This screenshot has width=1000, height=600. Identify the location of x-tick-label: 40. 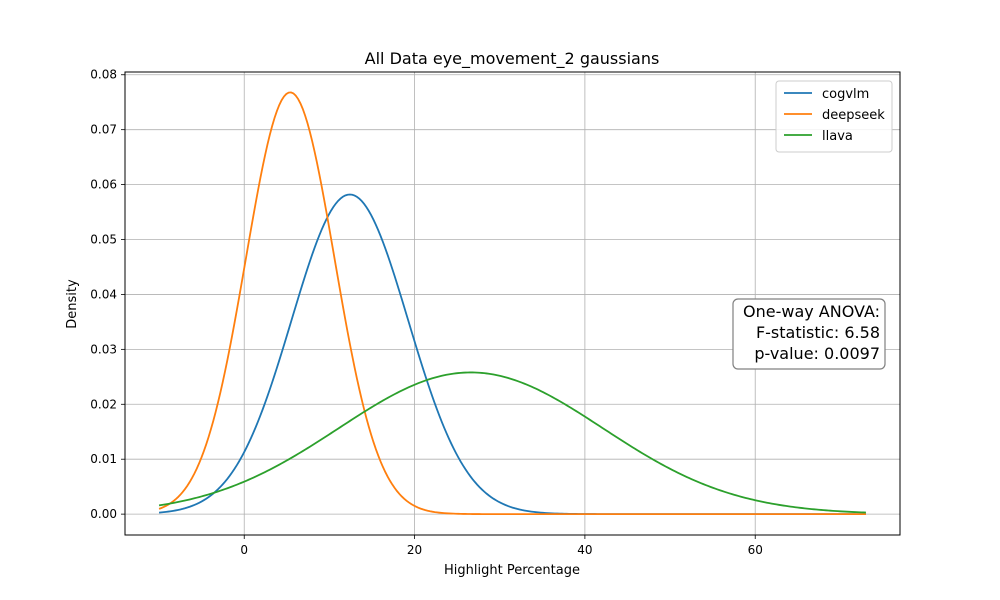
(584, 550).